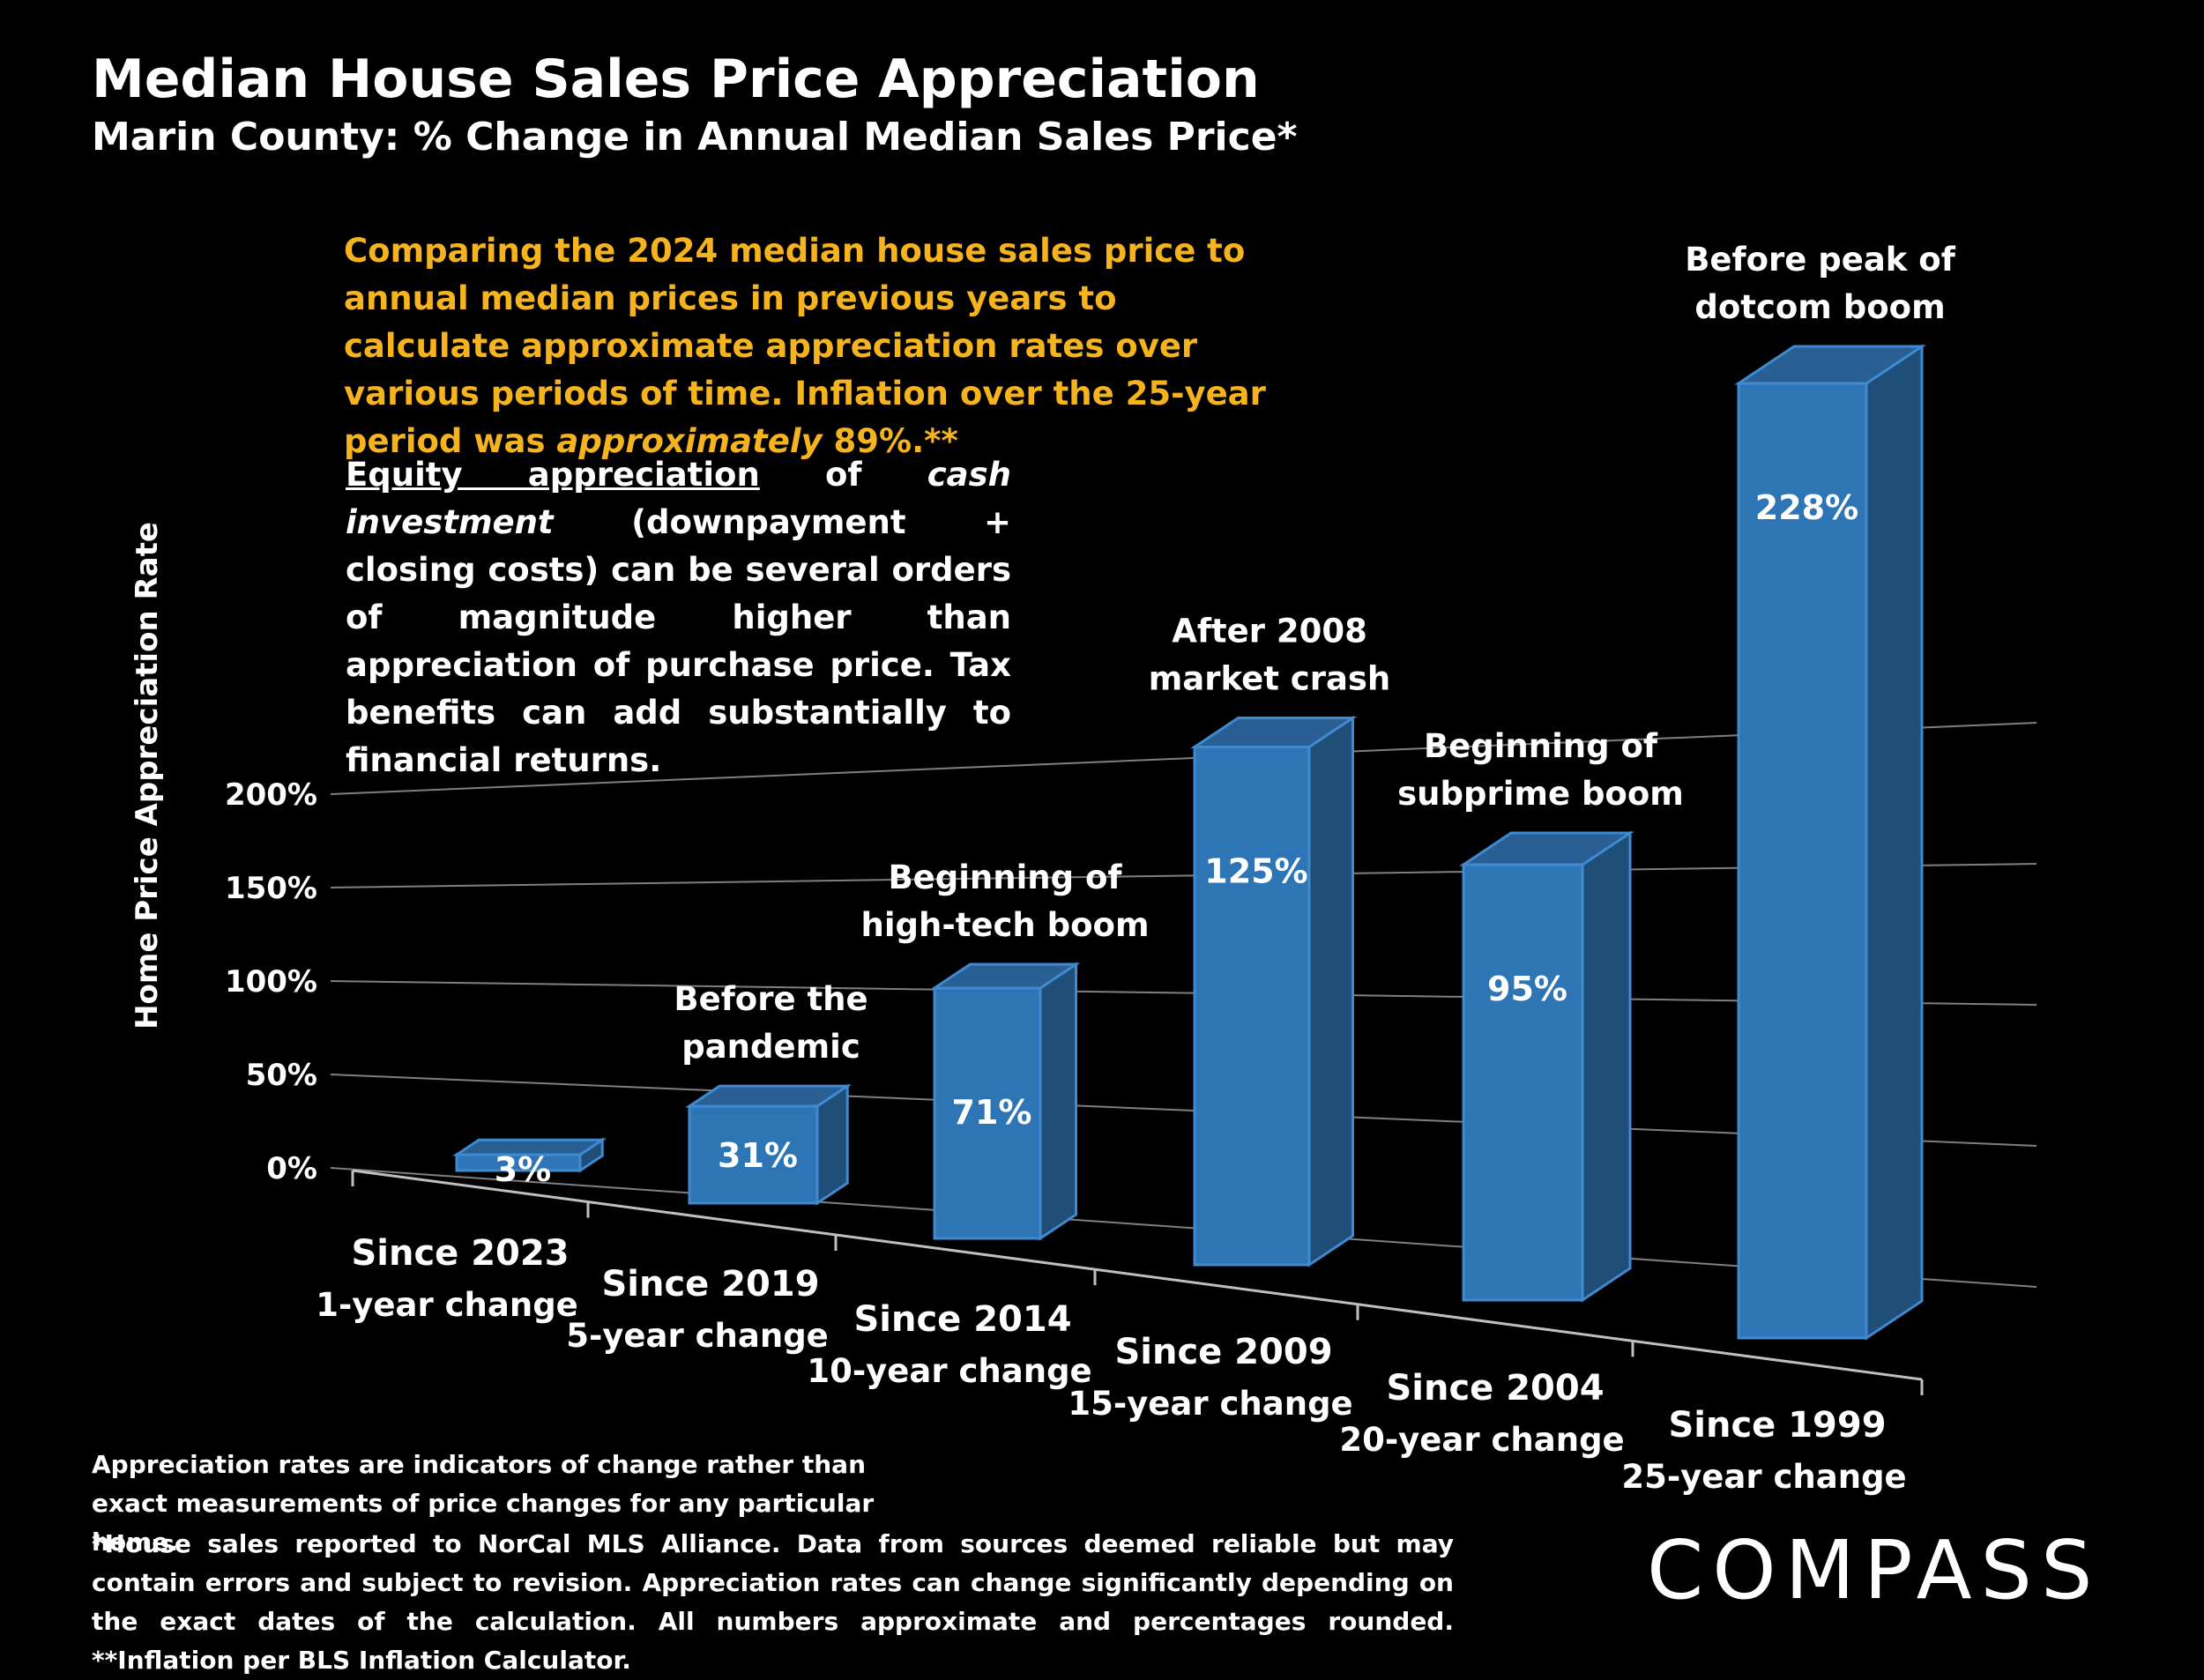 The width and height of the screenshot is (2204, 1680). What do you see at coordinates (771, 999) in the screenshot?
I see `bar-annotation: Before the` at bounding box center [771, 999].